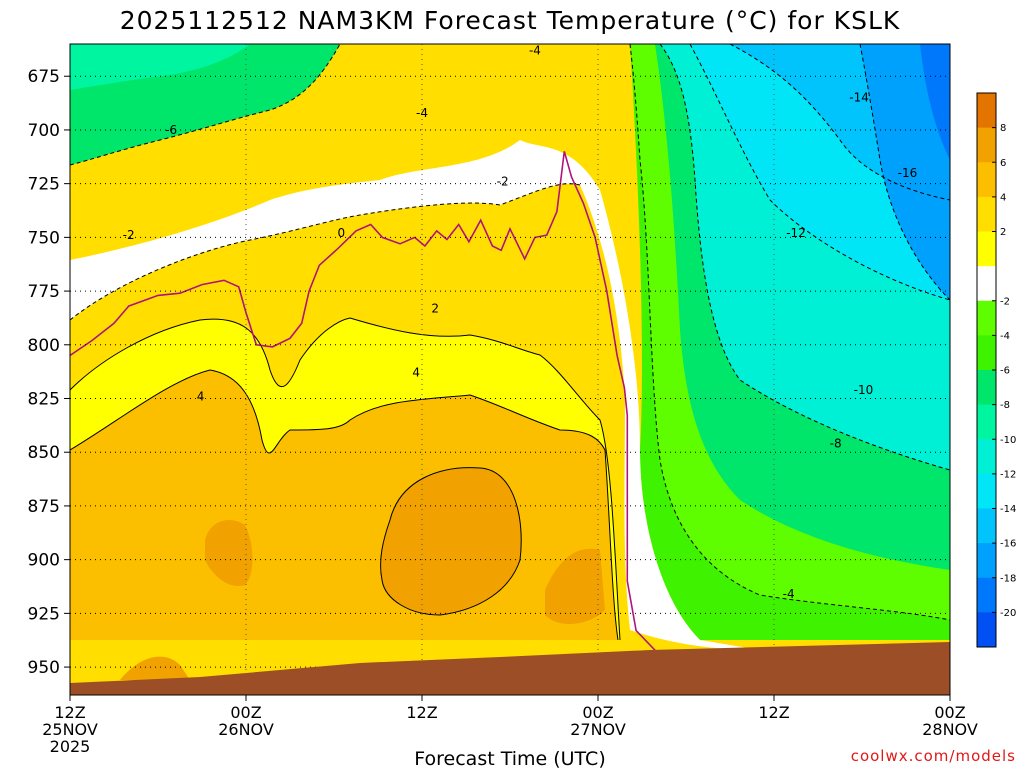  I want to click on y-tick-label-675: 675, so click(44, 77).